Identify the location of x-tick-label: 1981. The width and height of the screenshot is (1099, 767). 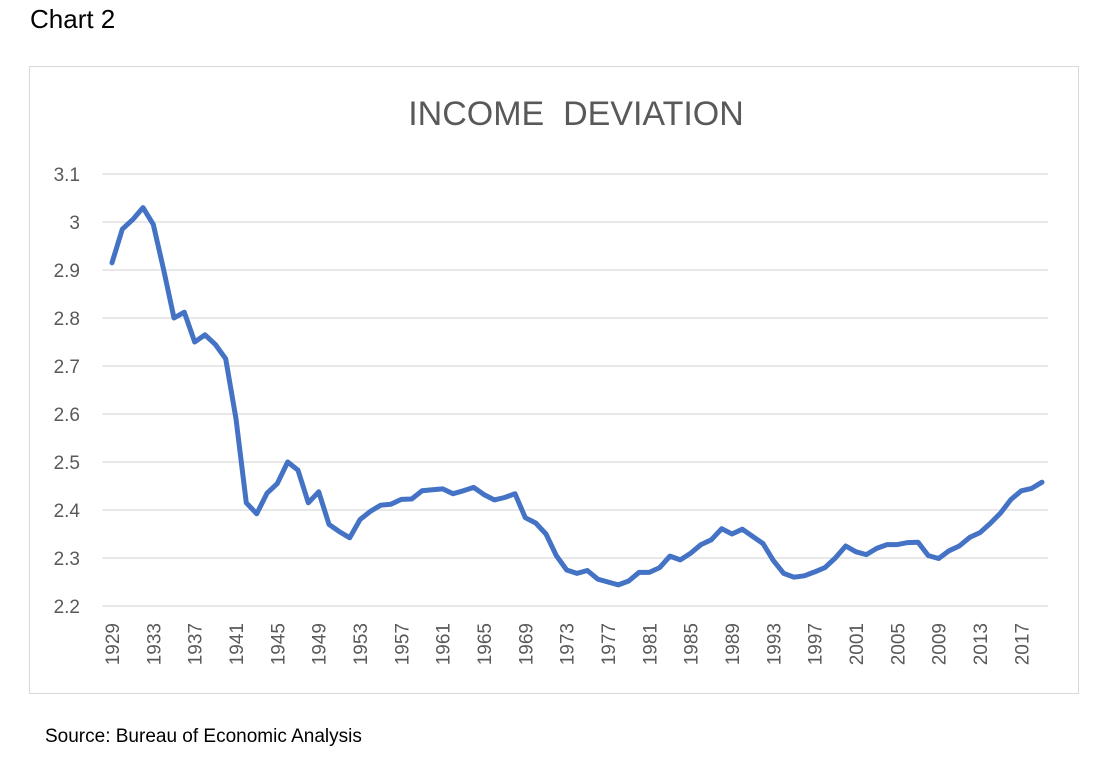
(650, 644).